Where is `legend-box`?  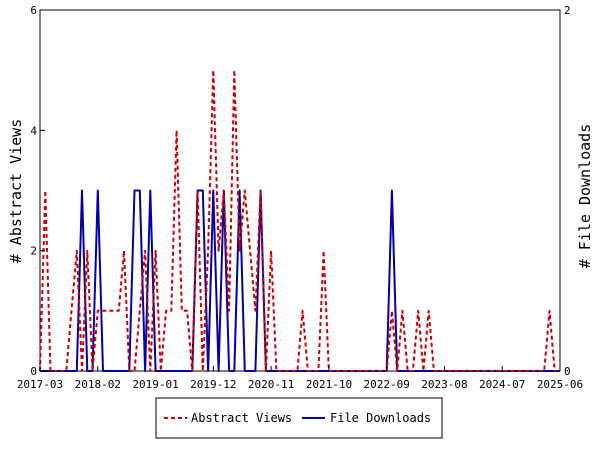
legend-box is located at coordinates (299, 418).